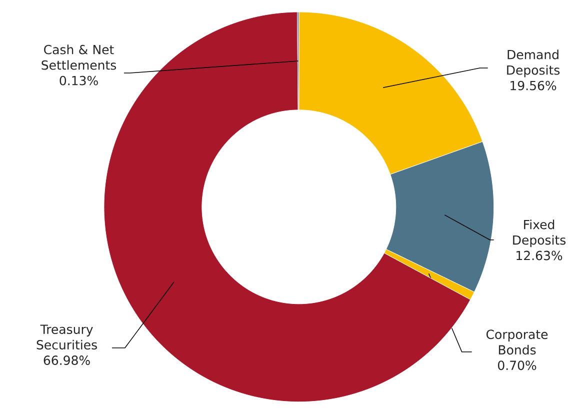 The height and width of the screenshot is (412, 584). What do you see at coordinates (533, 85) in the screenshot?
I see `data-label: 19.56%` at bounding box center [533, 85].